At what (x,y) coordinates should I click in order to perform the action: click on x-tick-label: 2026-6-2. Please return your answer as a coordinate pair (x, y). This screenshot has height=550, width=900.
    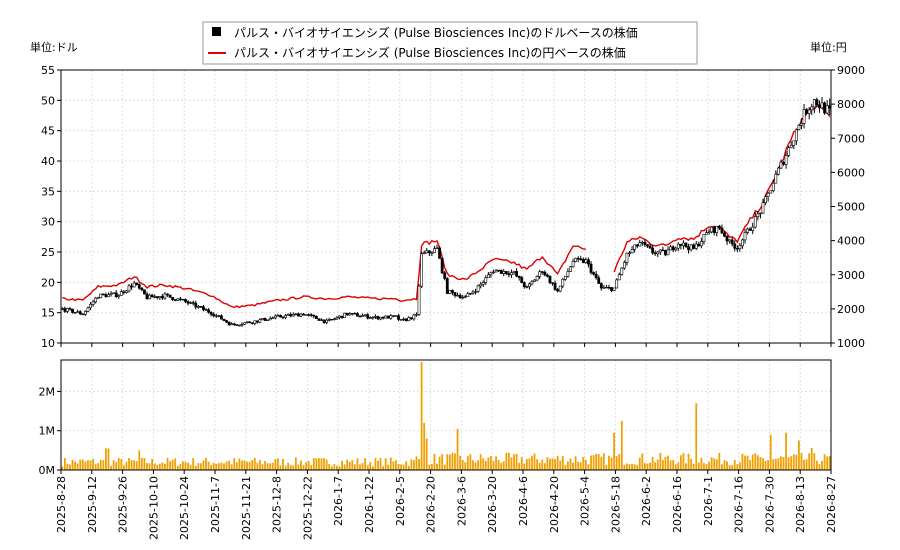
    Looking at the image, I should click on (646, 501).